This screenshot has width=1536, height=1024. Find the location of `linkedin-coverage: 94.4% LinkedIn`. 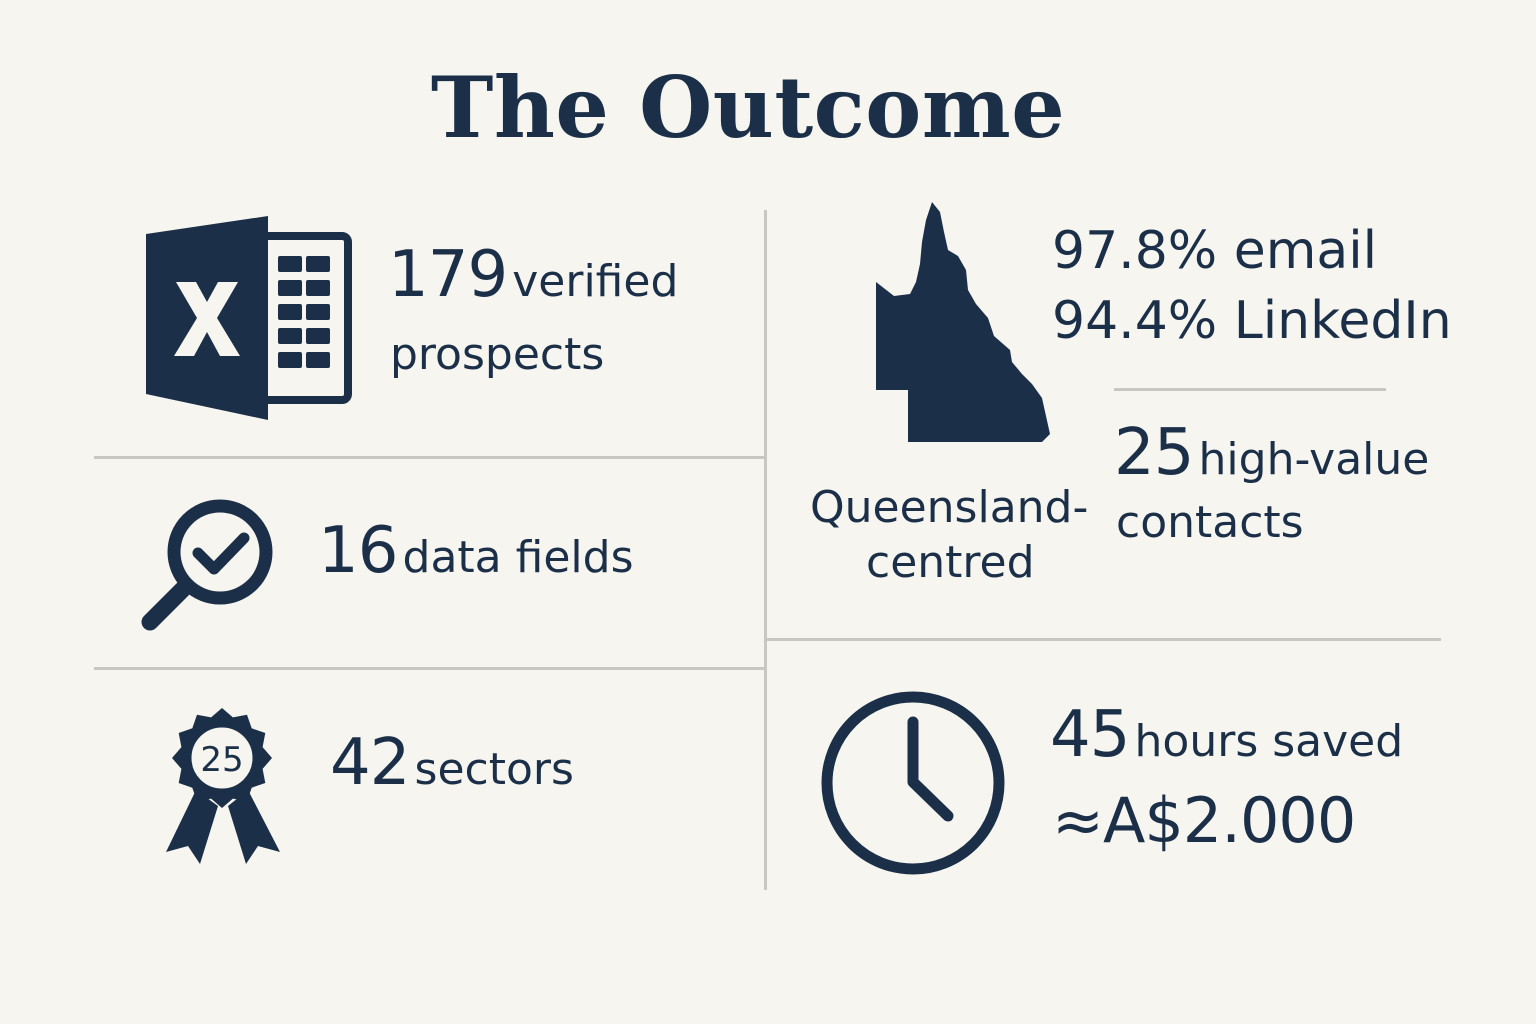

linkedin-coverage: 94.4% LinkedIn is located at coordinates (1252, 321).